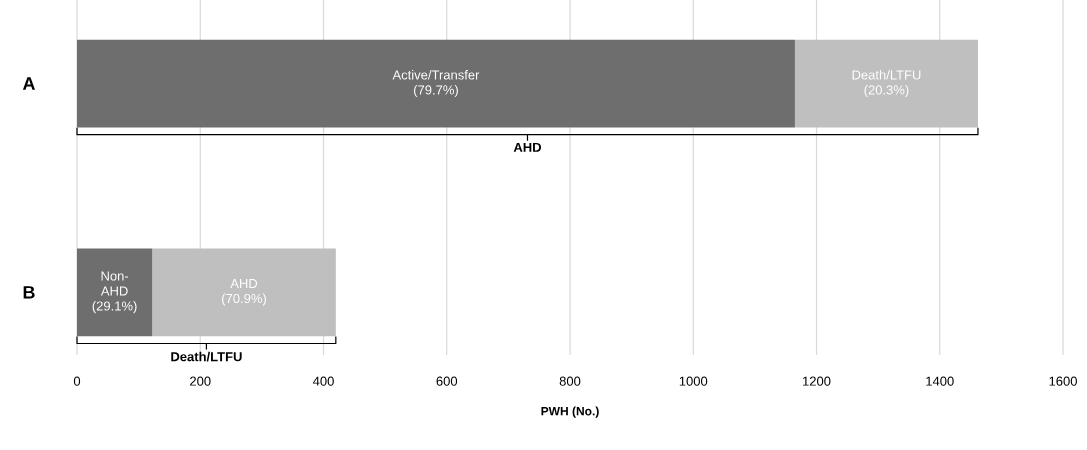 Image resolution: width=1087 pixels, height=450 pixels. What do you see at coordinates (200, 381) in the screenshot?
I see `x-tick-label: 200` at bounding box center [200, 381].